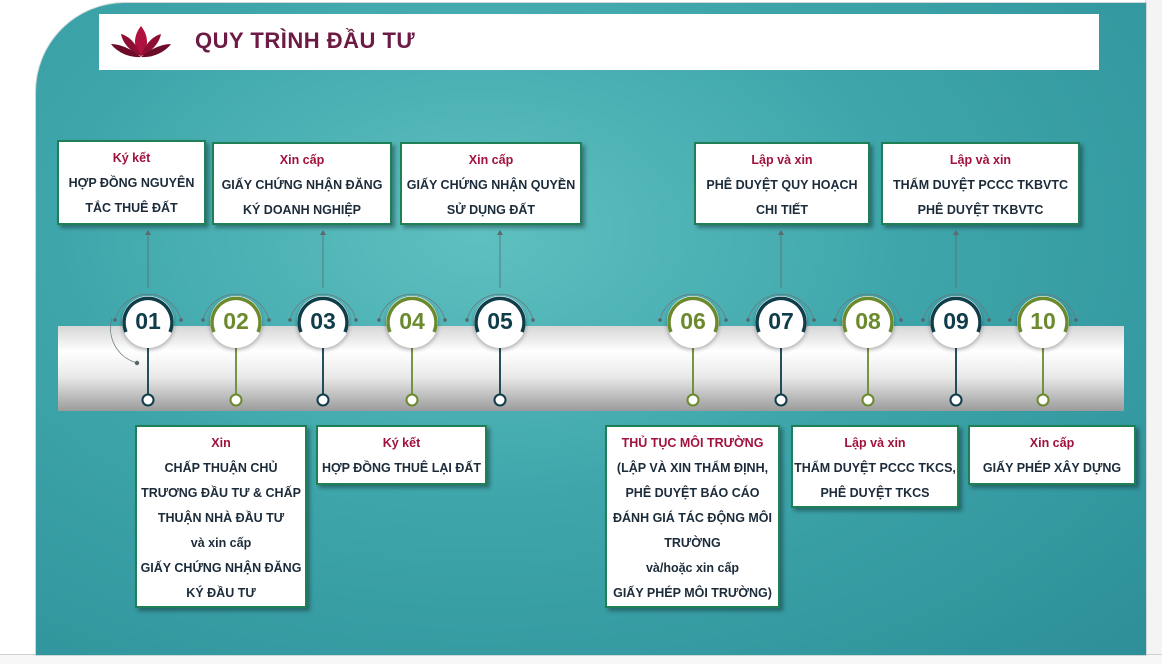 The width and height of the screenshot is (1162, 664). I want to click on step-box-heading: Xin, so click(221, 443).